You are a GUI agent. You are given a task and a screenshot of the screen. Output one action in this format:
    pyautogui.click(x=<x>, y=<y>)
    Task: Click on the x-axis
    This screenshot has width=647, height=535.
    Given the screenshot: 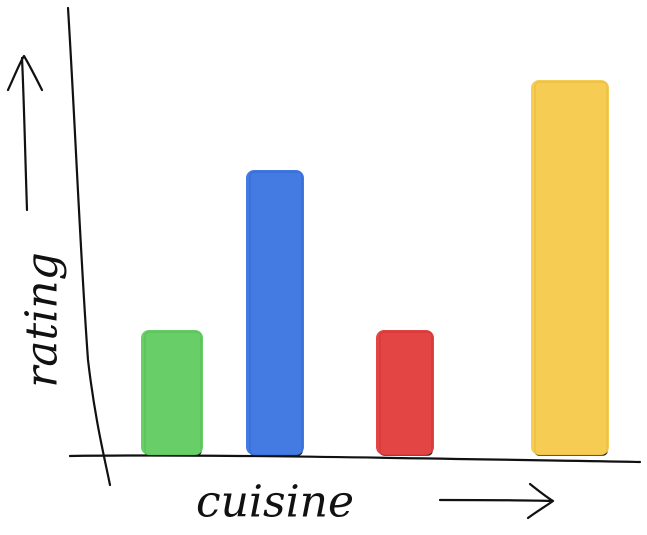 What is the action you would take?
    pyautogui.click(x=355, y=459)
    